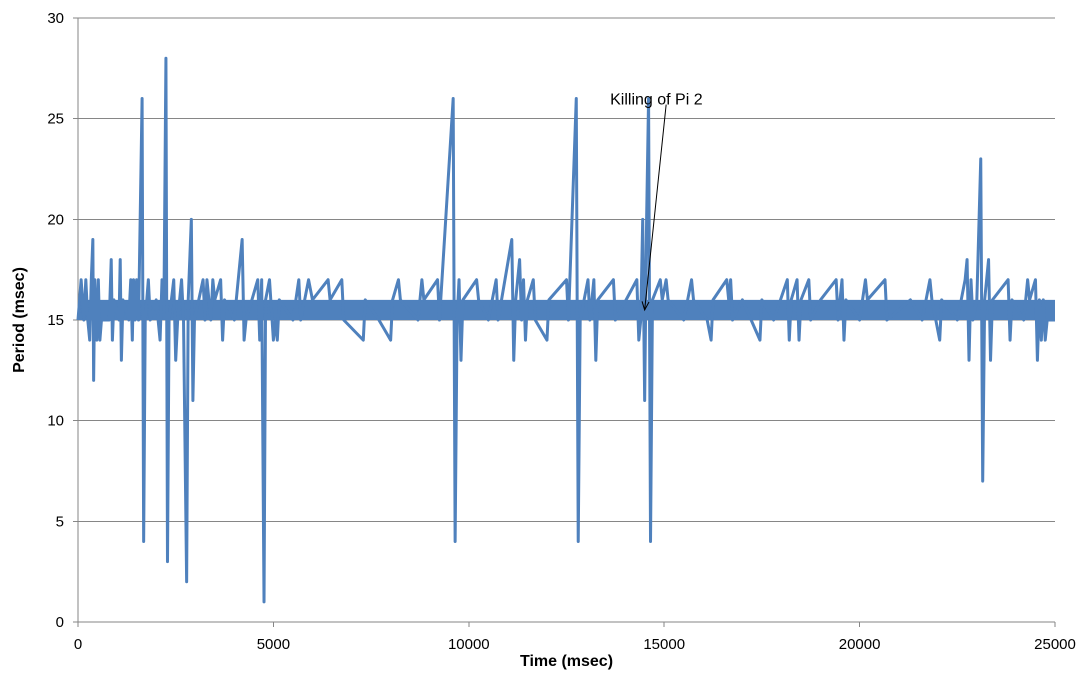  I want to click on x-tick-label: 25000, so click(1055, 644).